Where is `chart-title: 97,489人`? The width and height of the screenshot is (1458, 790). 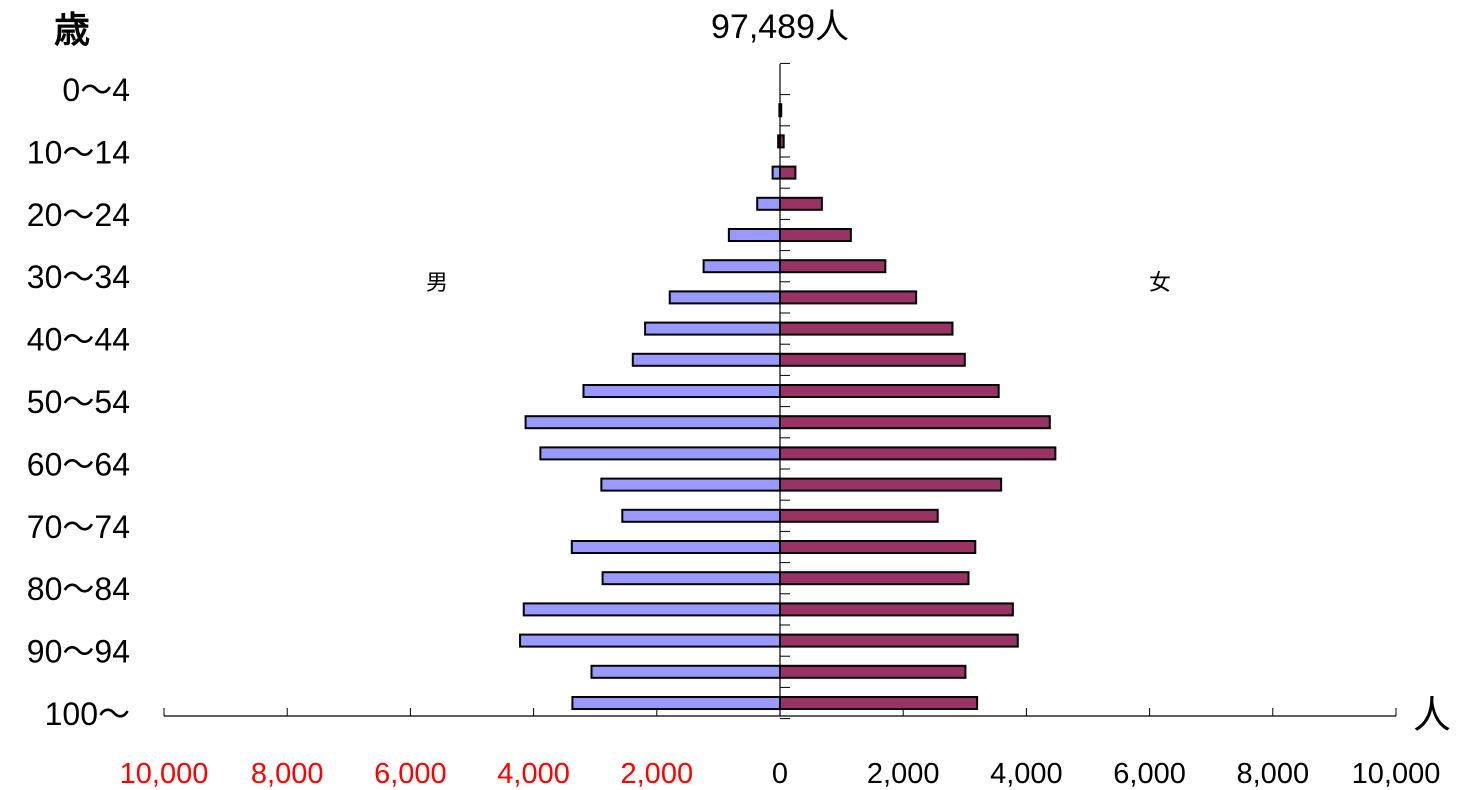
chart-title: 97,489人 is located at coordinates (780, 27).